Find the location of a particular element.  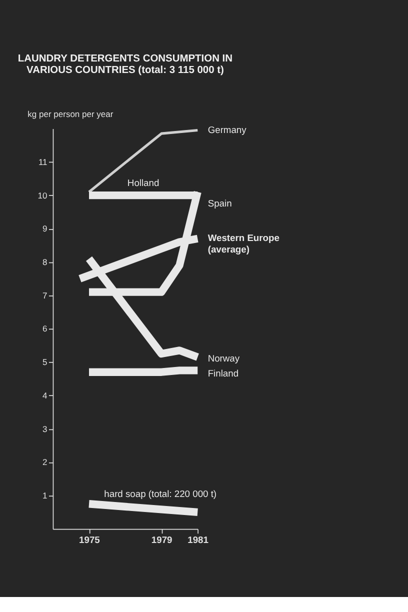

text: LAUNDRY DETERGENTS CONSUMPTION IN is located at coordinates (125, 58).